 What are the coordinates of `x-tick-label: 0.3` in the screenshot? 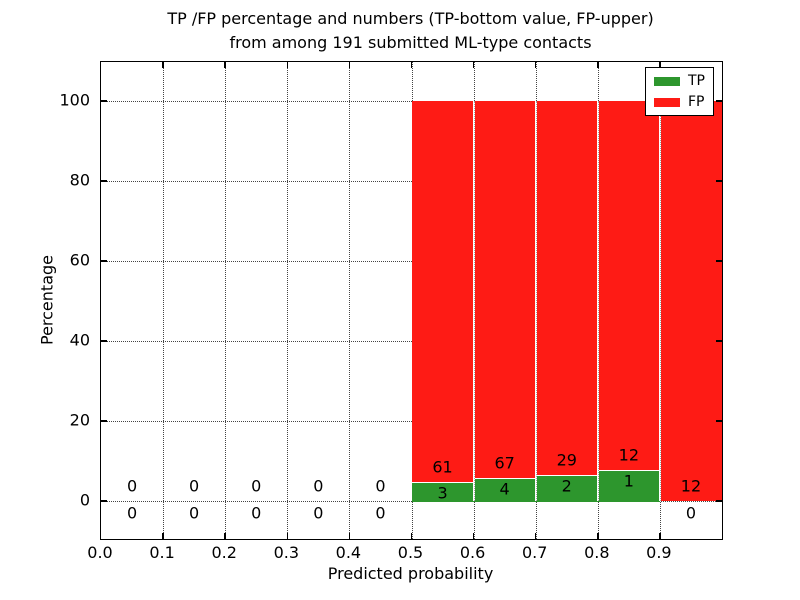 It's located at (286, 552).